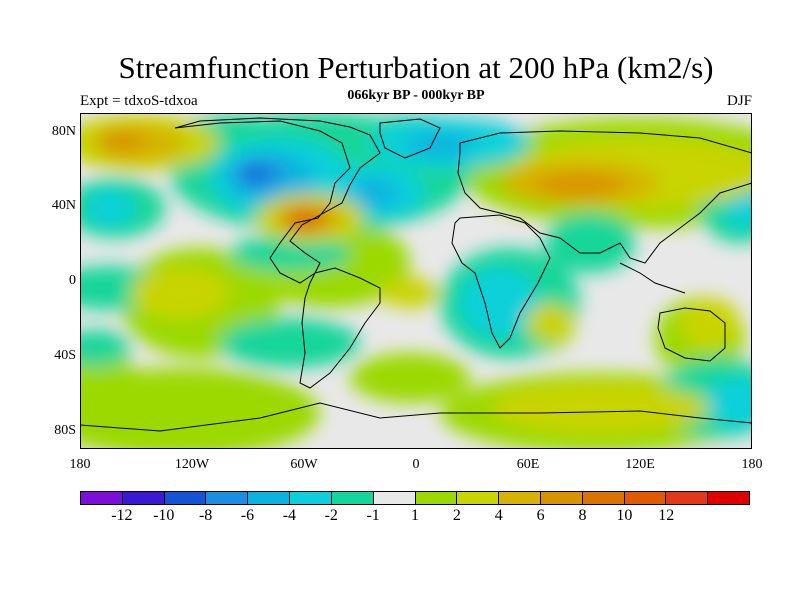 The width and height of the screenshot is (800, 600). I want to click on colorbar-label: -1, so click(373, 515).